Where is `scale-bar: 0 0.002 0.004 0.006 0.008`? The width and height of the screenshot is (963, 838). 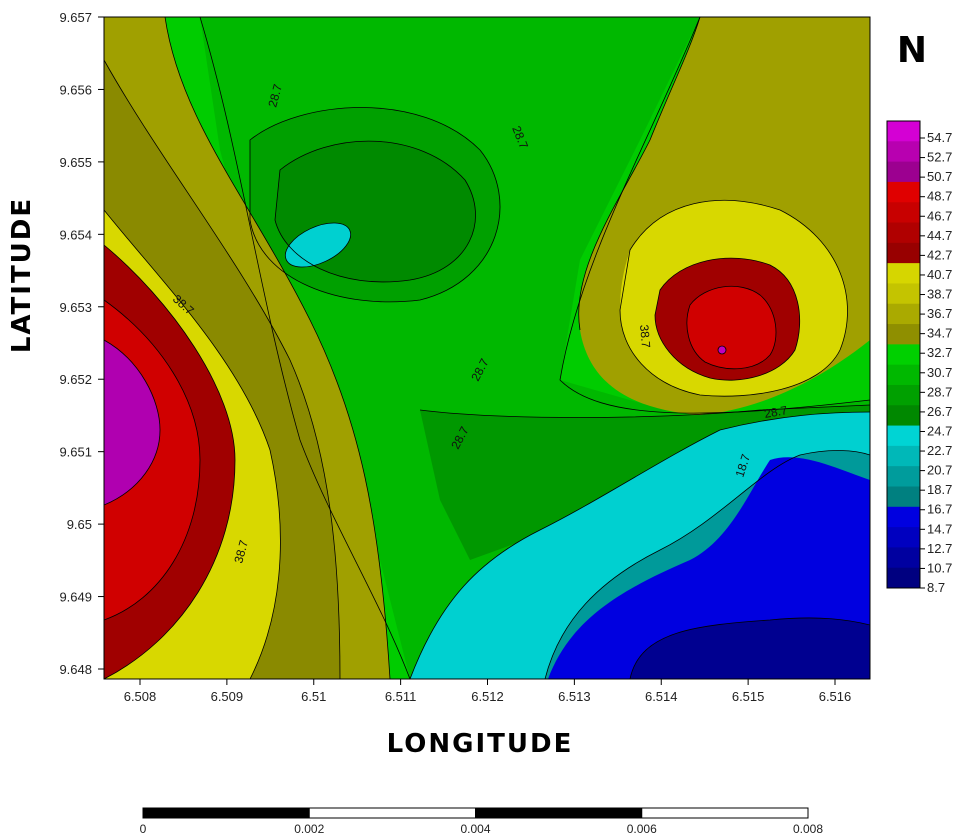 scale-bar: 0 0.002 0.004 0.006 0.008 is located at coordinates (481, 821).